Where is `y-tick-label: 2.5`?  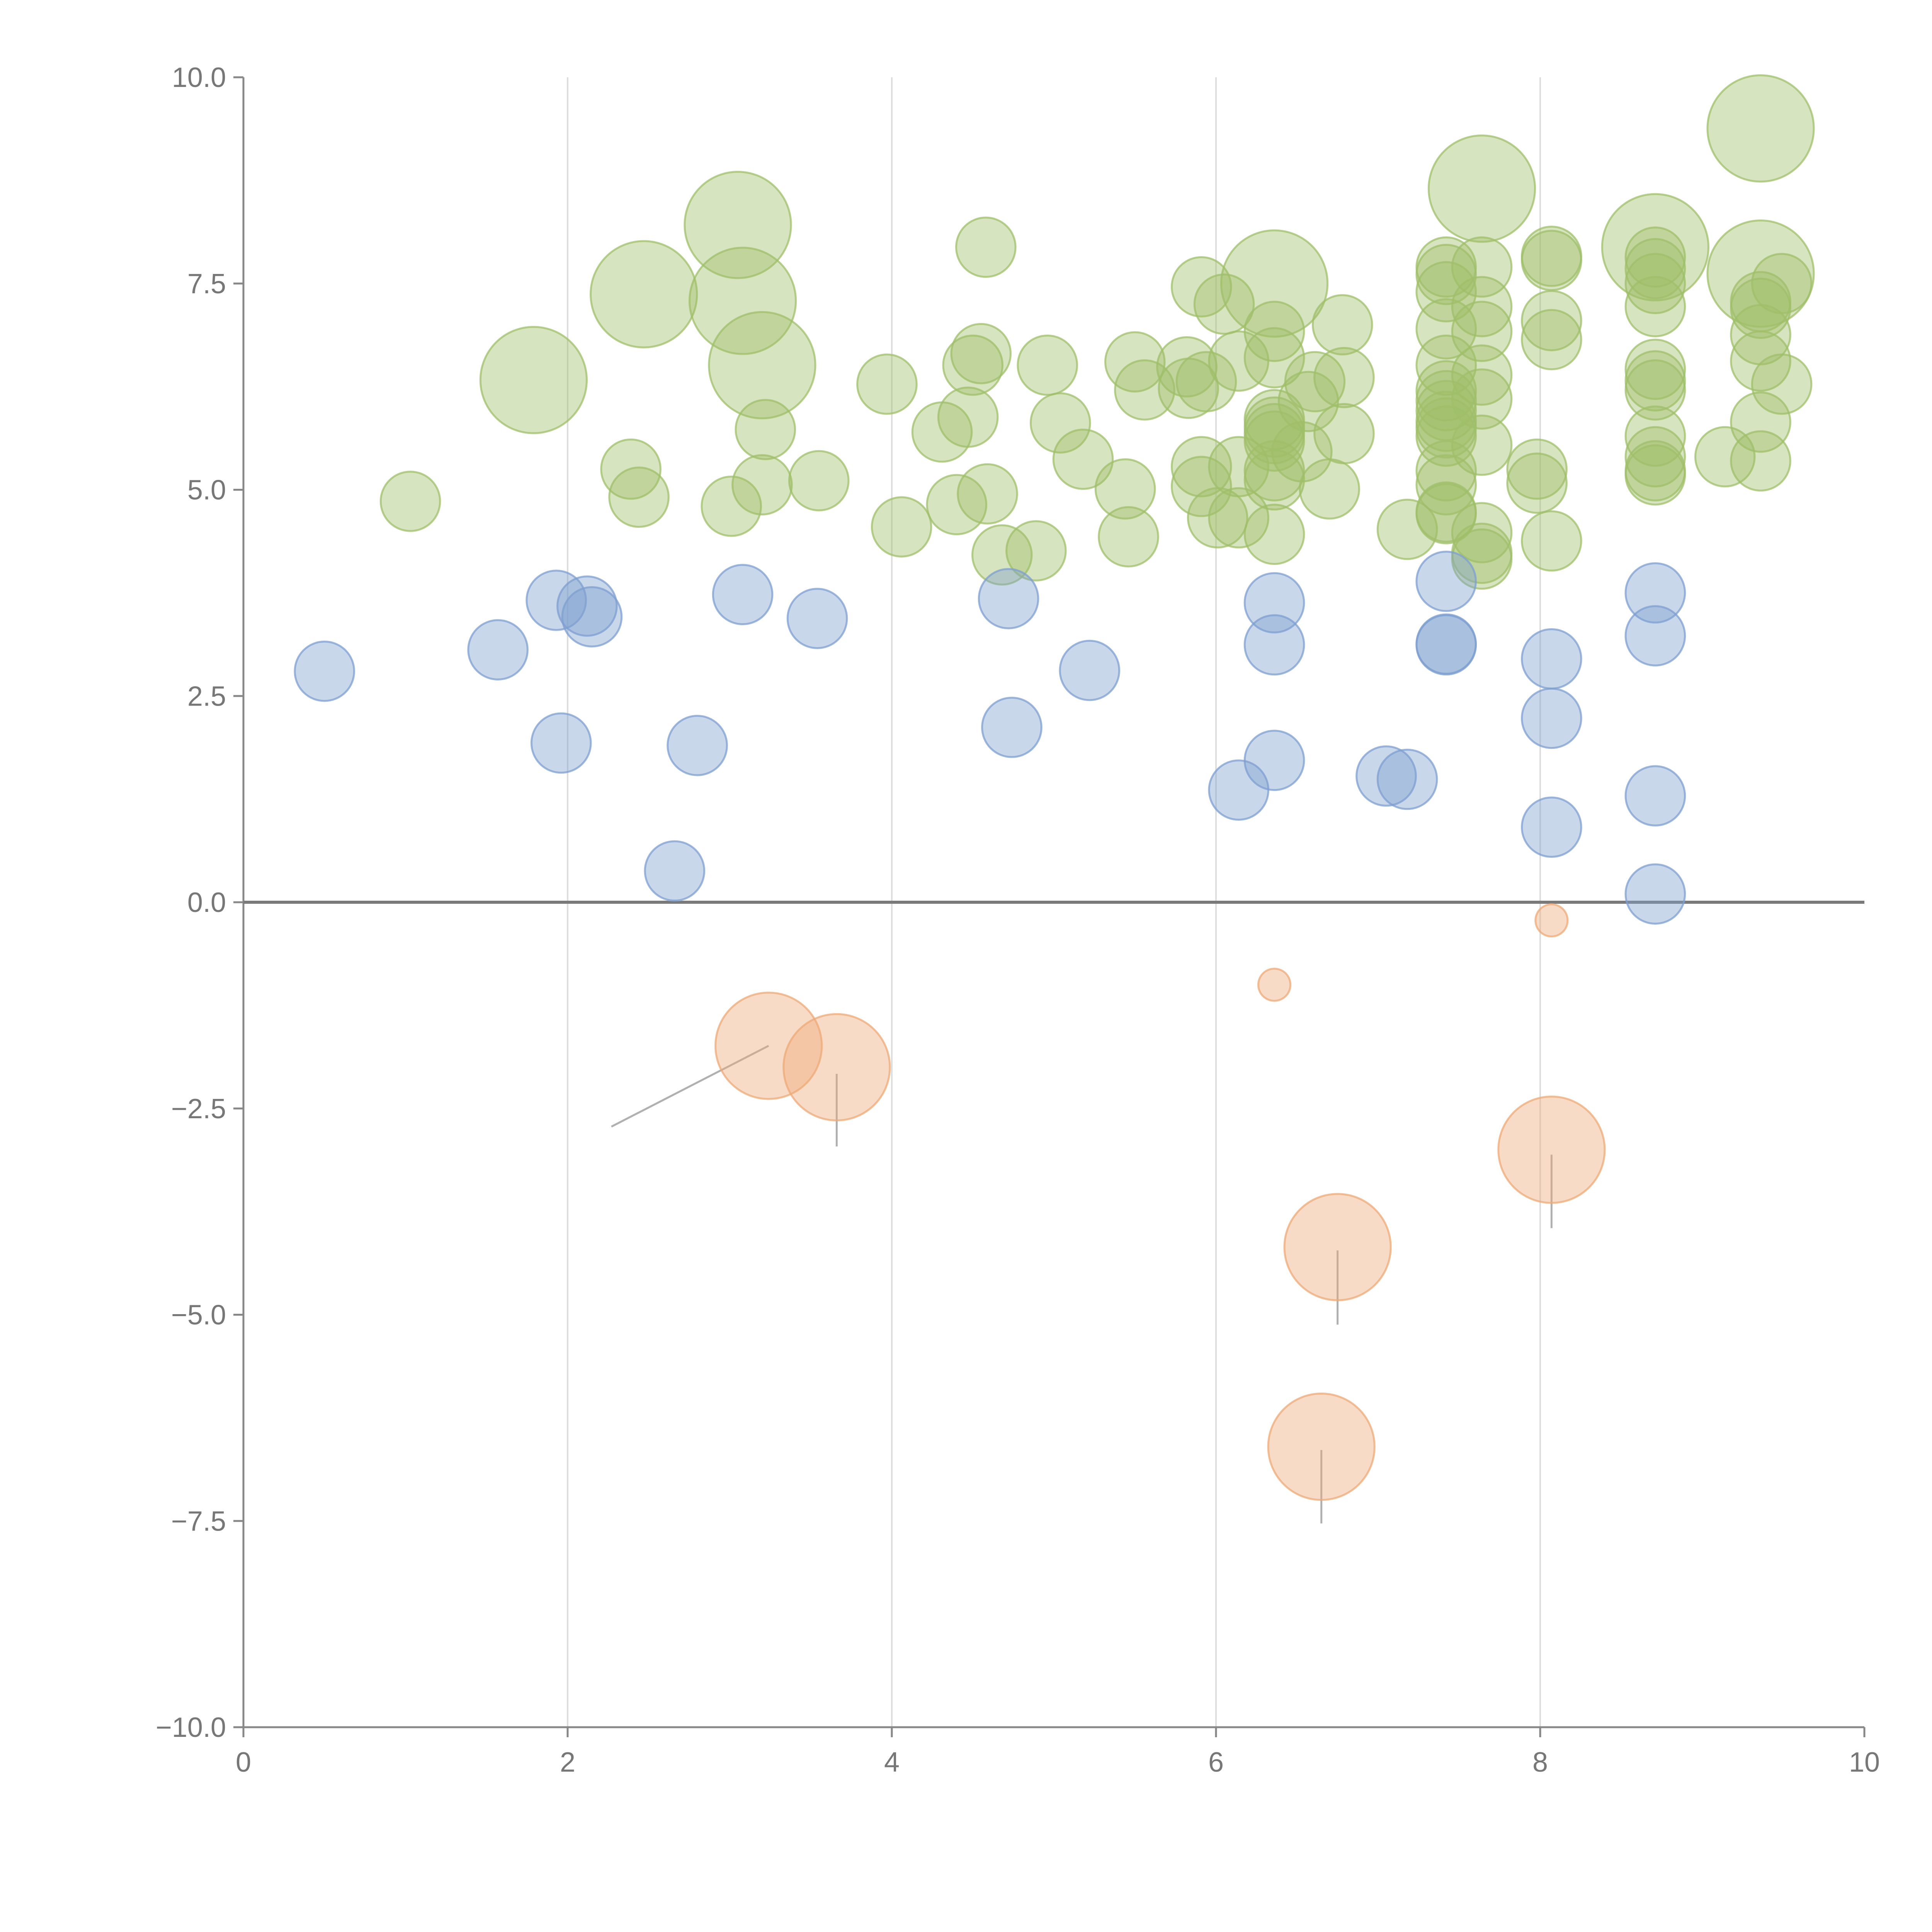 y-tick-label: 2.5 is located at coordinates (207, 696).